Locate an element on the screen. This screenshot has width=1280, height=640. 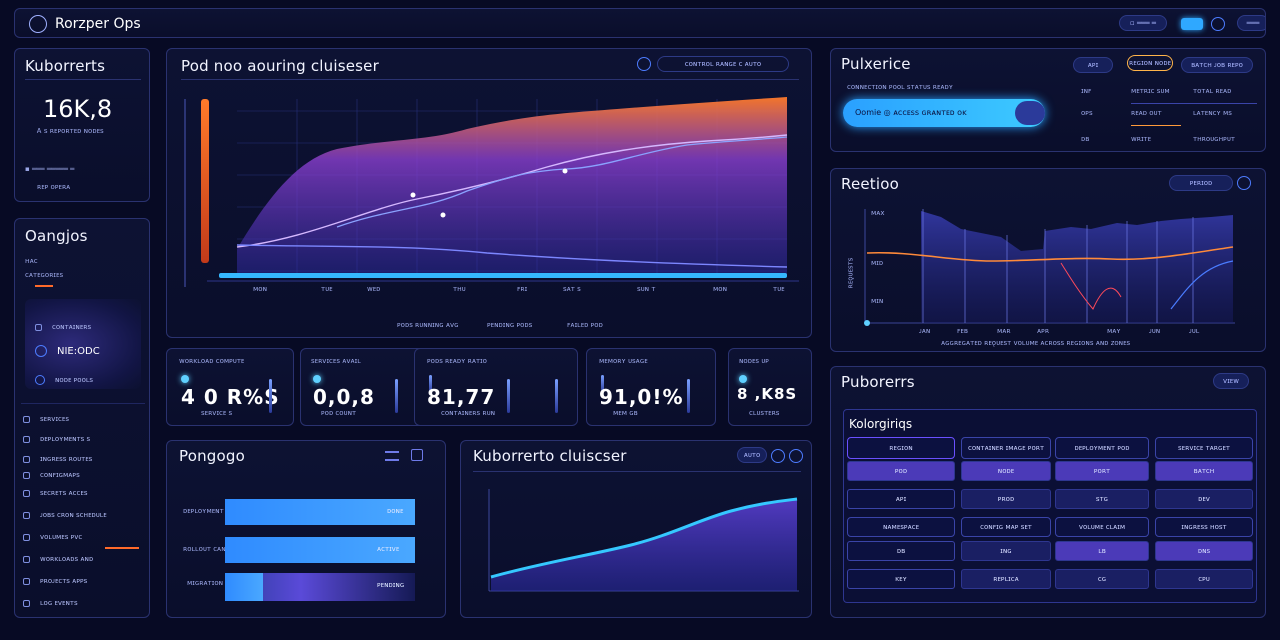
pulse-pill: ʀᴇɢɪᴏɴ ɴᴏᴅᴇ is located at coordinates (1150, 63).